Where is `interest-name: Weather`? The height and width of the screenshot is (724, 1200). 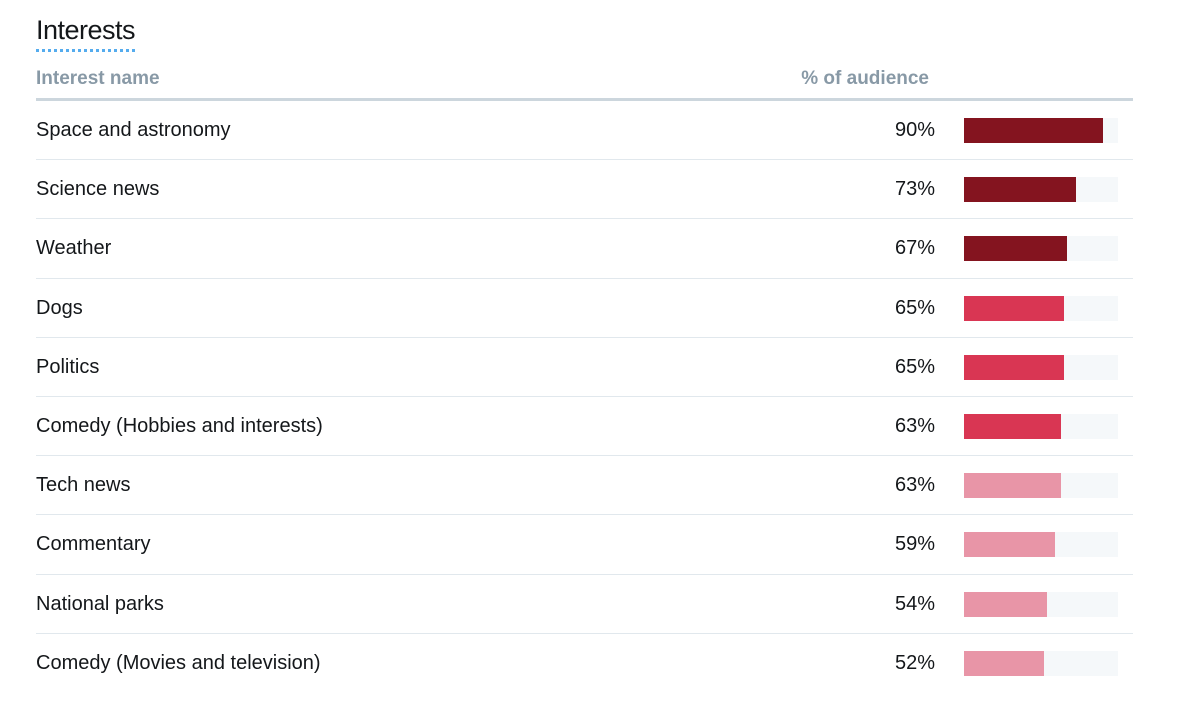
interest-name: Weather is located at coordinates (74, 248).